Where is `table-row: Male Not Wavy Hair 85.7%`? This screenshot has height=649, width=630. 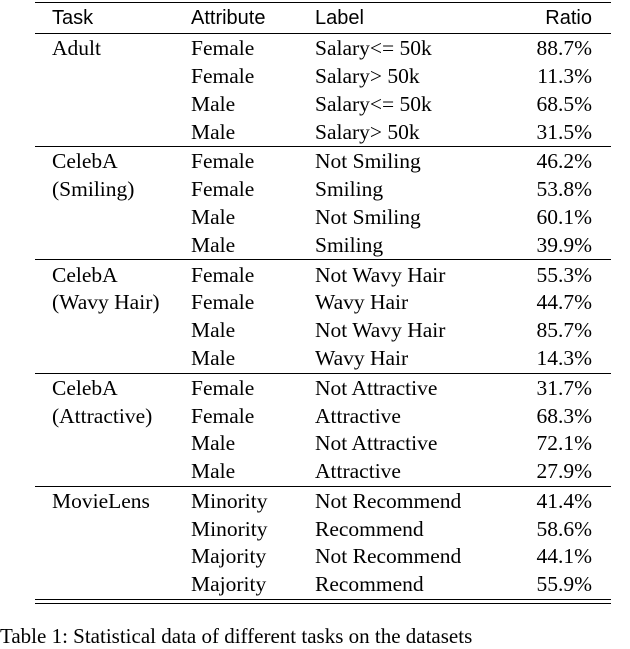 table-row: Male Not Wavy Hair 85.7% is located at coordinates (323, 331).